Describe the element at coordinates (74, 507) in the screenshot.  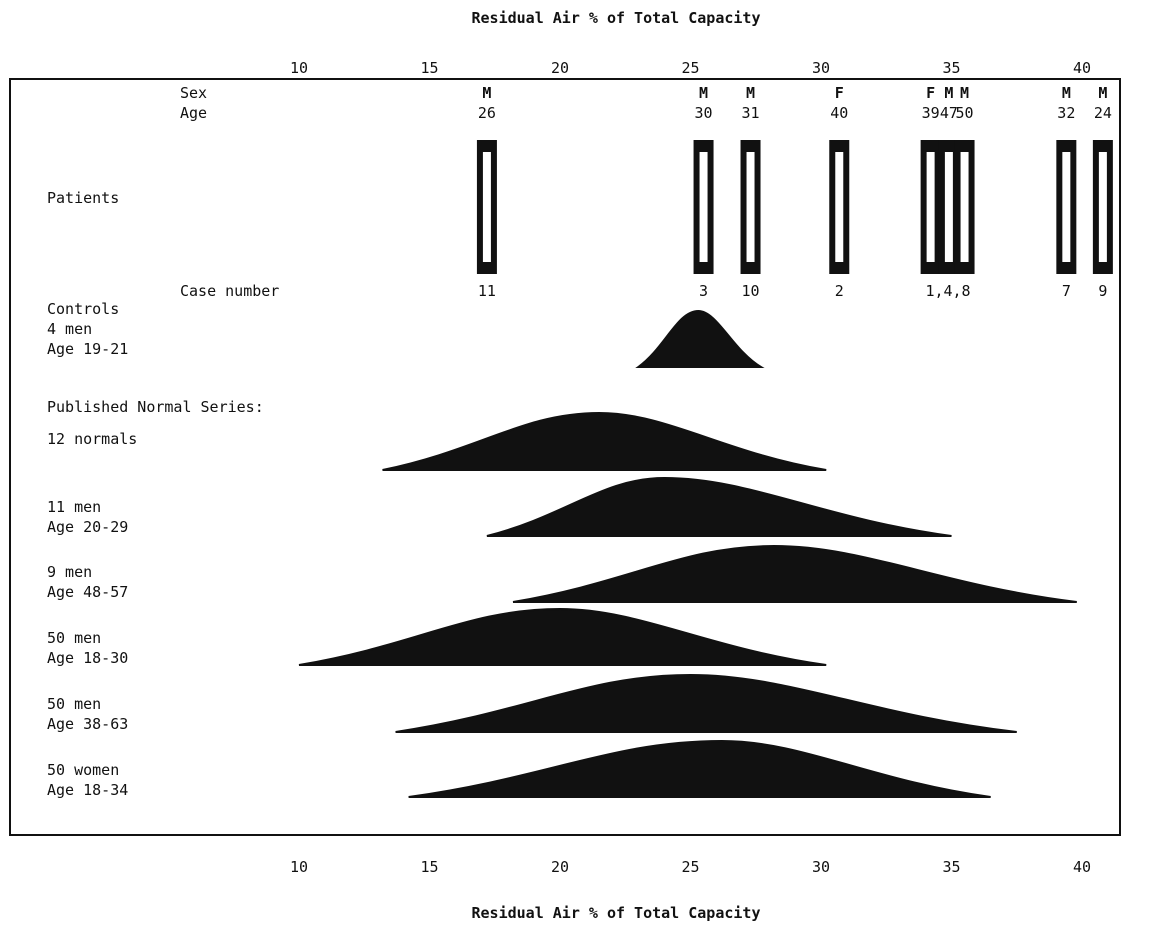
I see `series-label: 11 men` at that location.